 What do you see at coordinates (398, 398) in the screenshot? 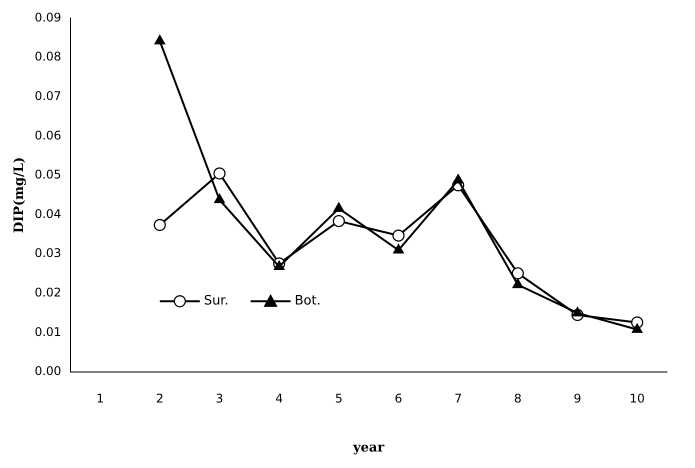
I see `x-tick-label: 6` at bounding box center [398, 398].